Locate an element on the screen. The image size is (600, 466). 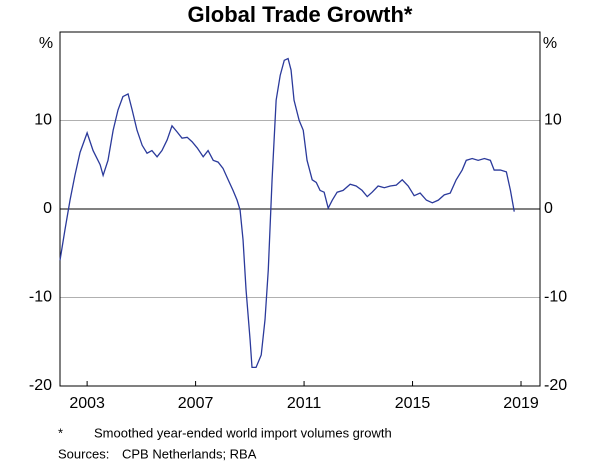
x-tick-label: 2019 is located at coordinates (521, 403).